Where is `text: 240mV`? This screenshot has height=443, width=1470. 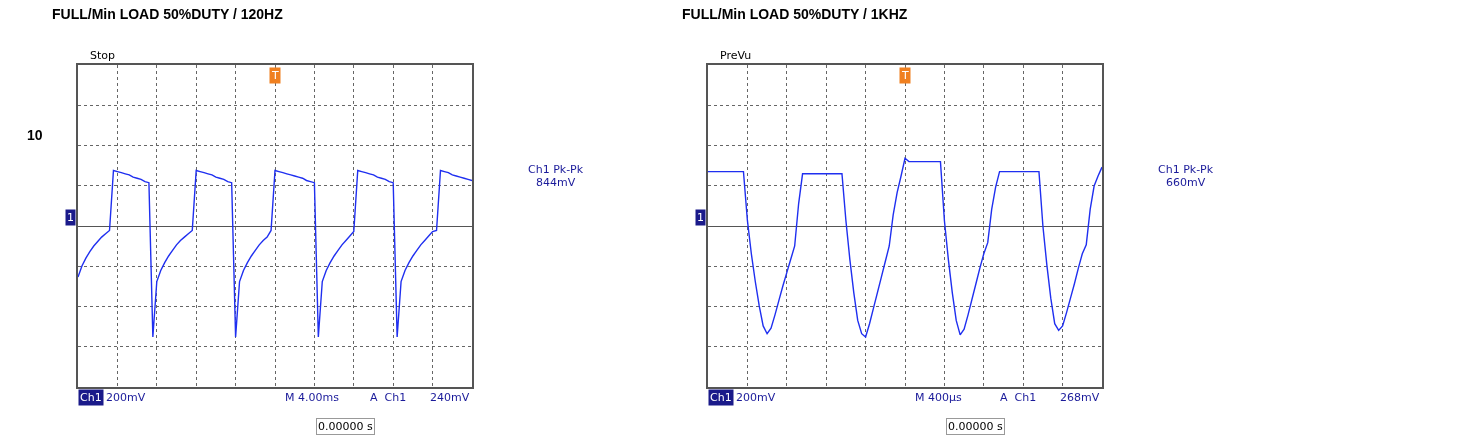 text: 240mV is located at coordinates (450, 397).